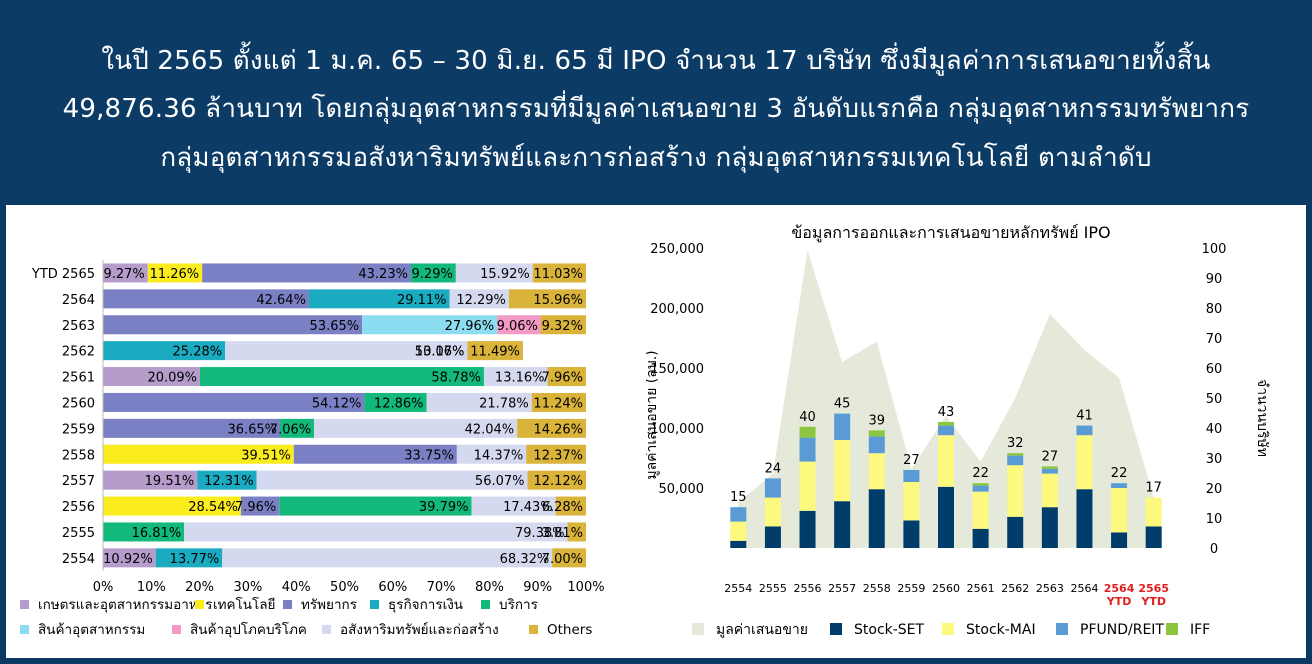 This screenshot has height=664, width=1312. Describe the element at coordinates (773, 468) in the screenshot. I see `count-label: 24` at that location.